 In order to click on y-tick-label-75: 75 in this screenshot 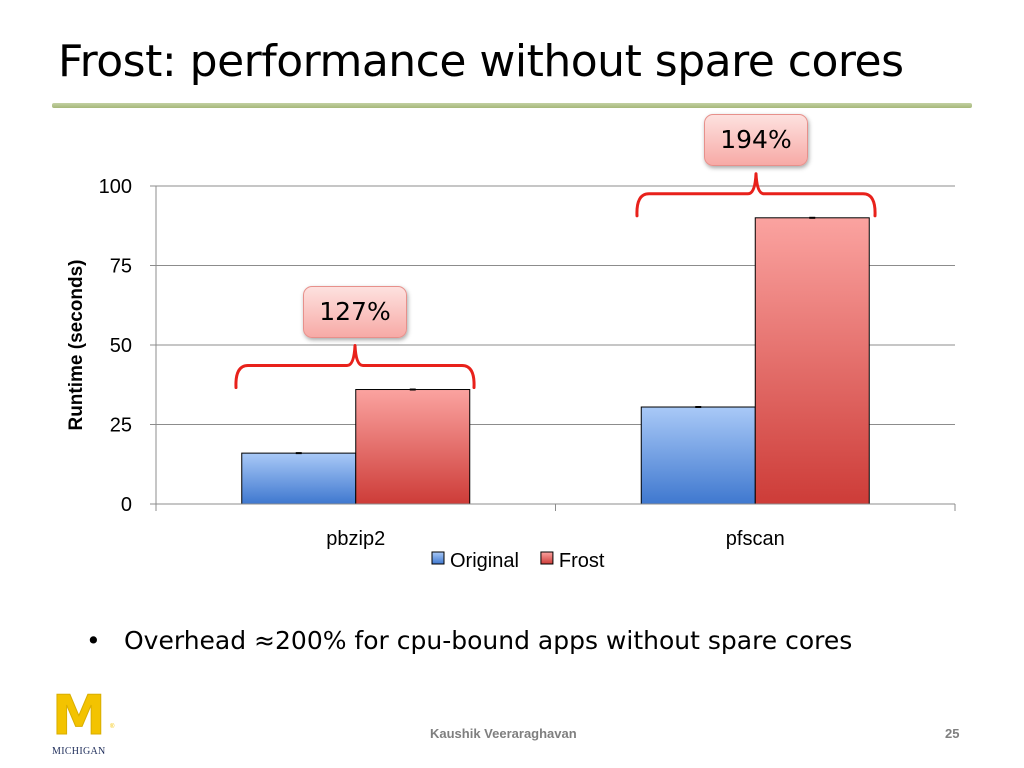, I will do `click(121, 267)`.